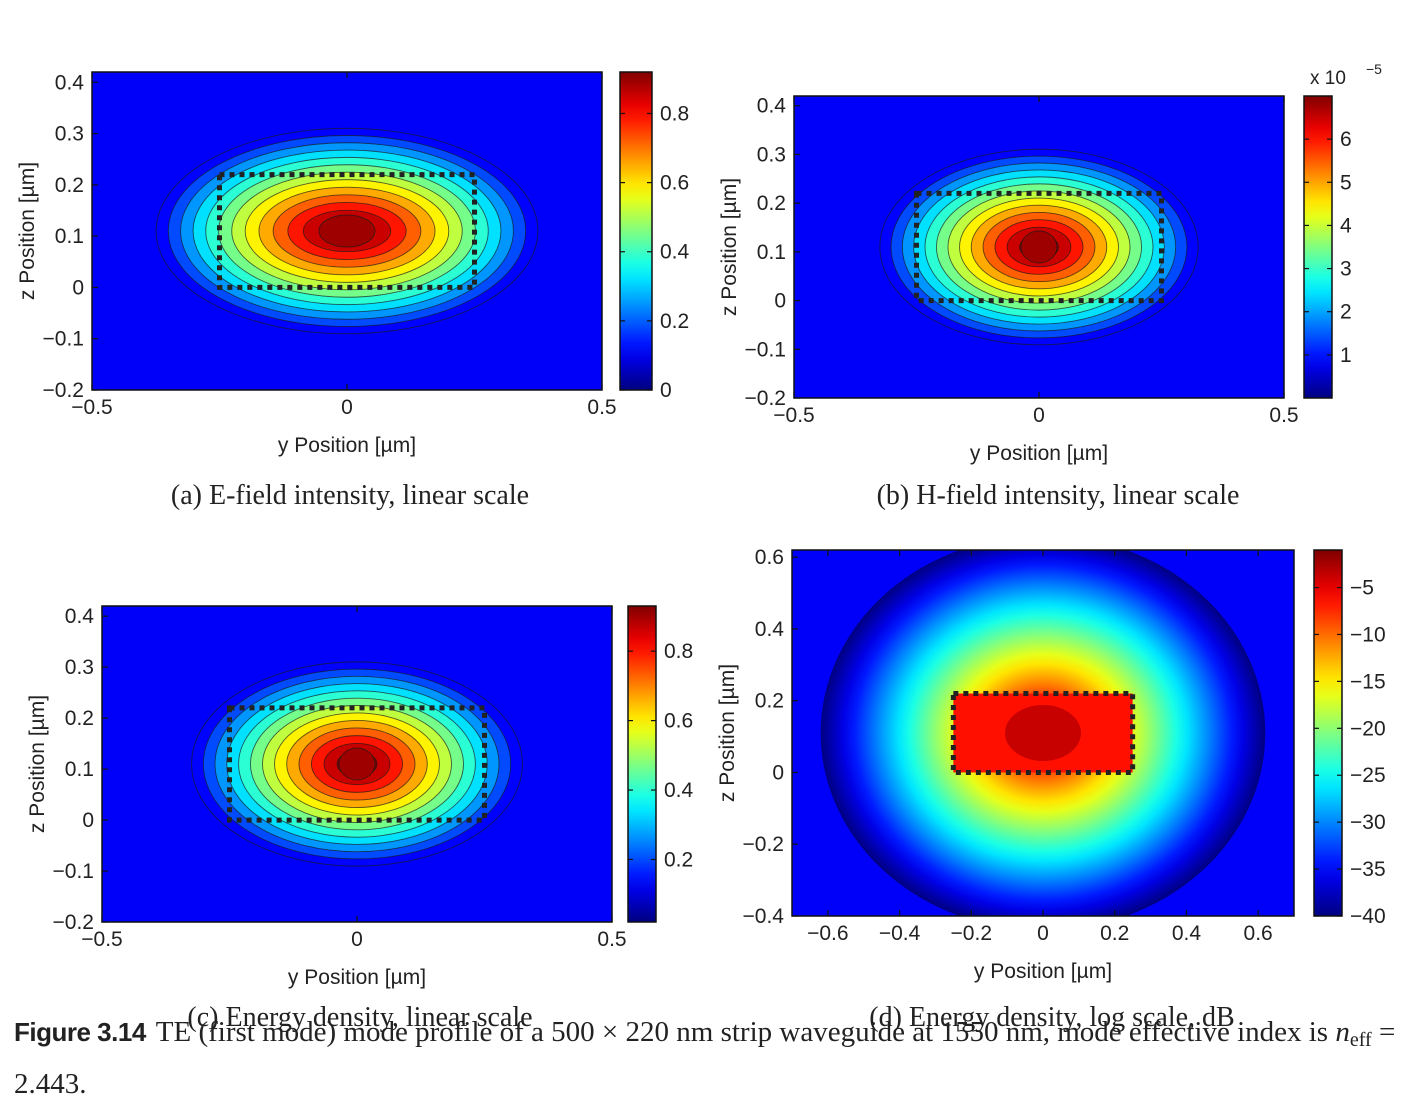 This screenshot has height=1108, width=1410. I want to click on colorbar-multiplier-exponent: −5, so click(1374, 69).